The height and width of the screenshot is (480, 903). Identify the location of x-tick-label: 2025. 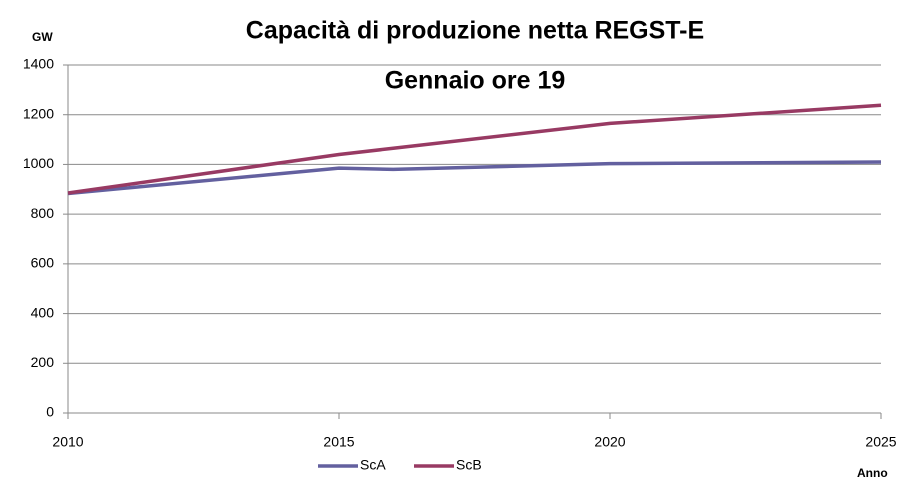
(880, 442).